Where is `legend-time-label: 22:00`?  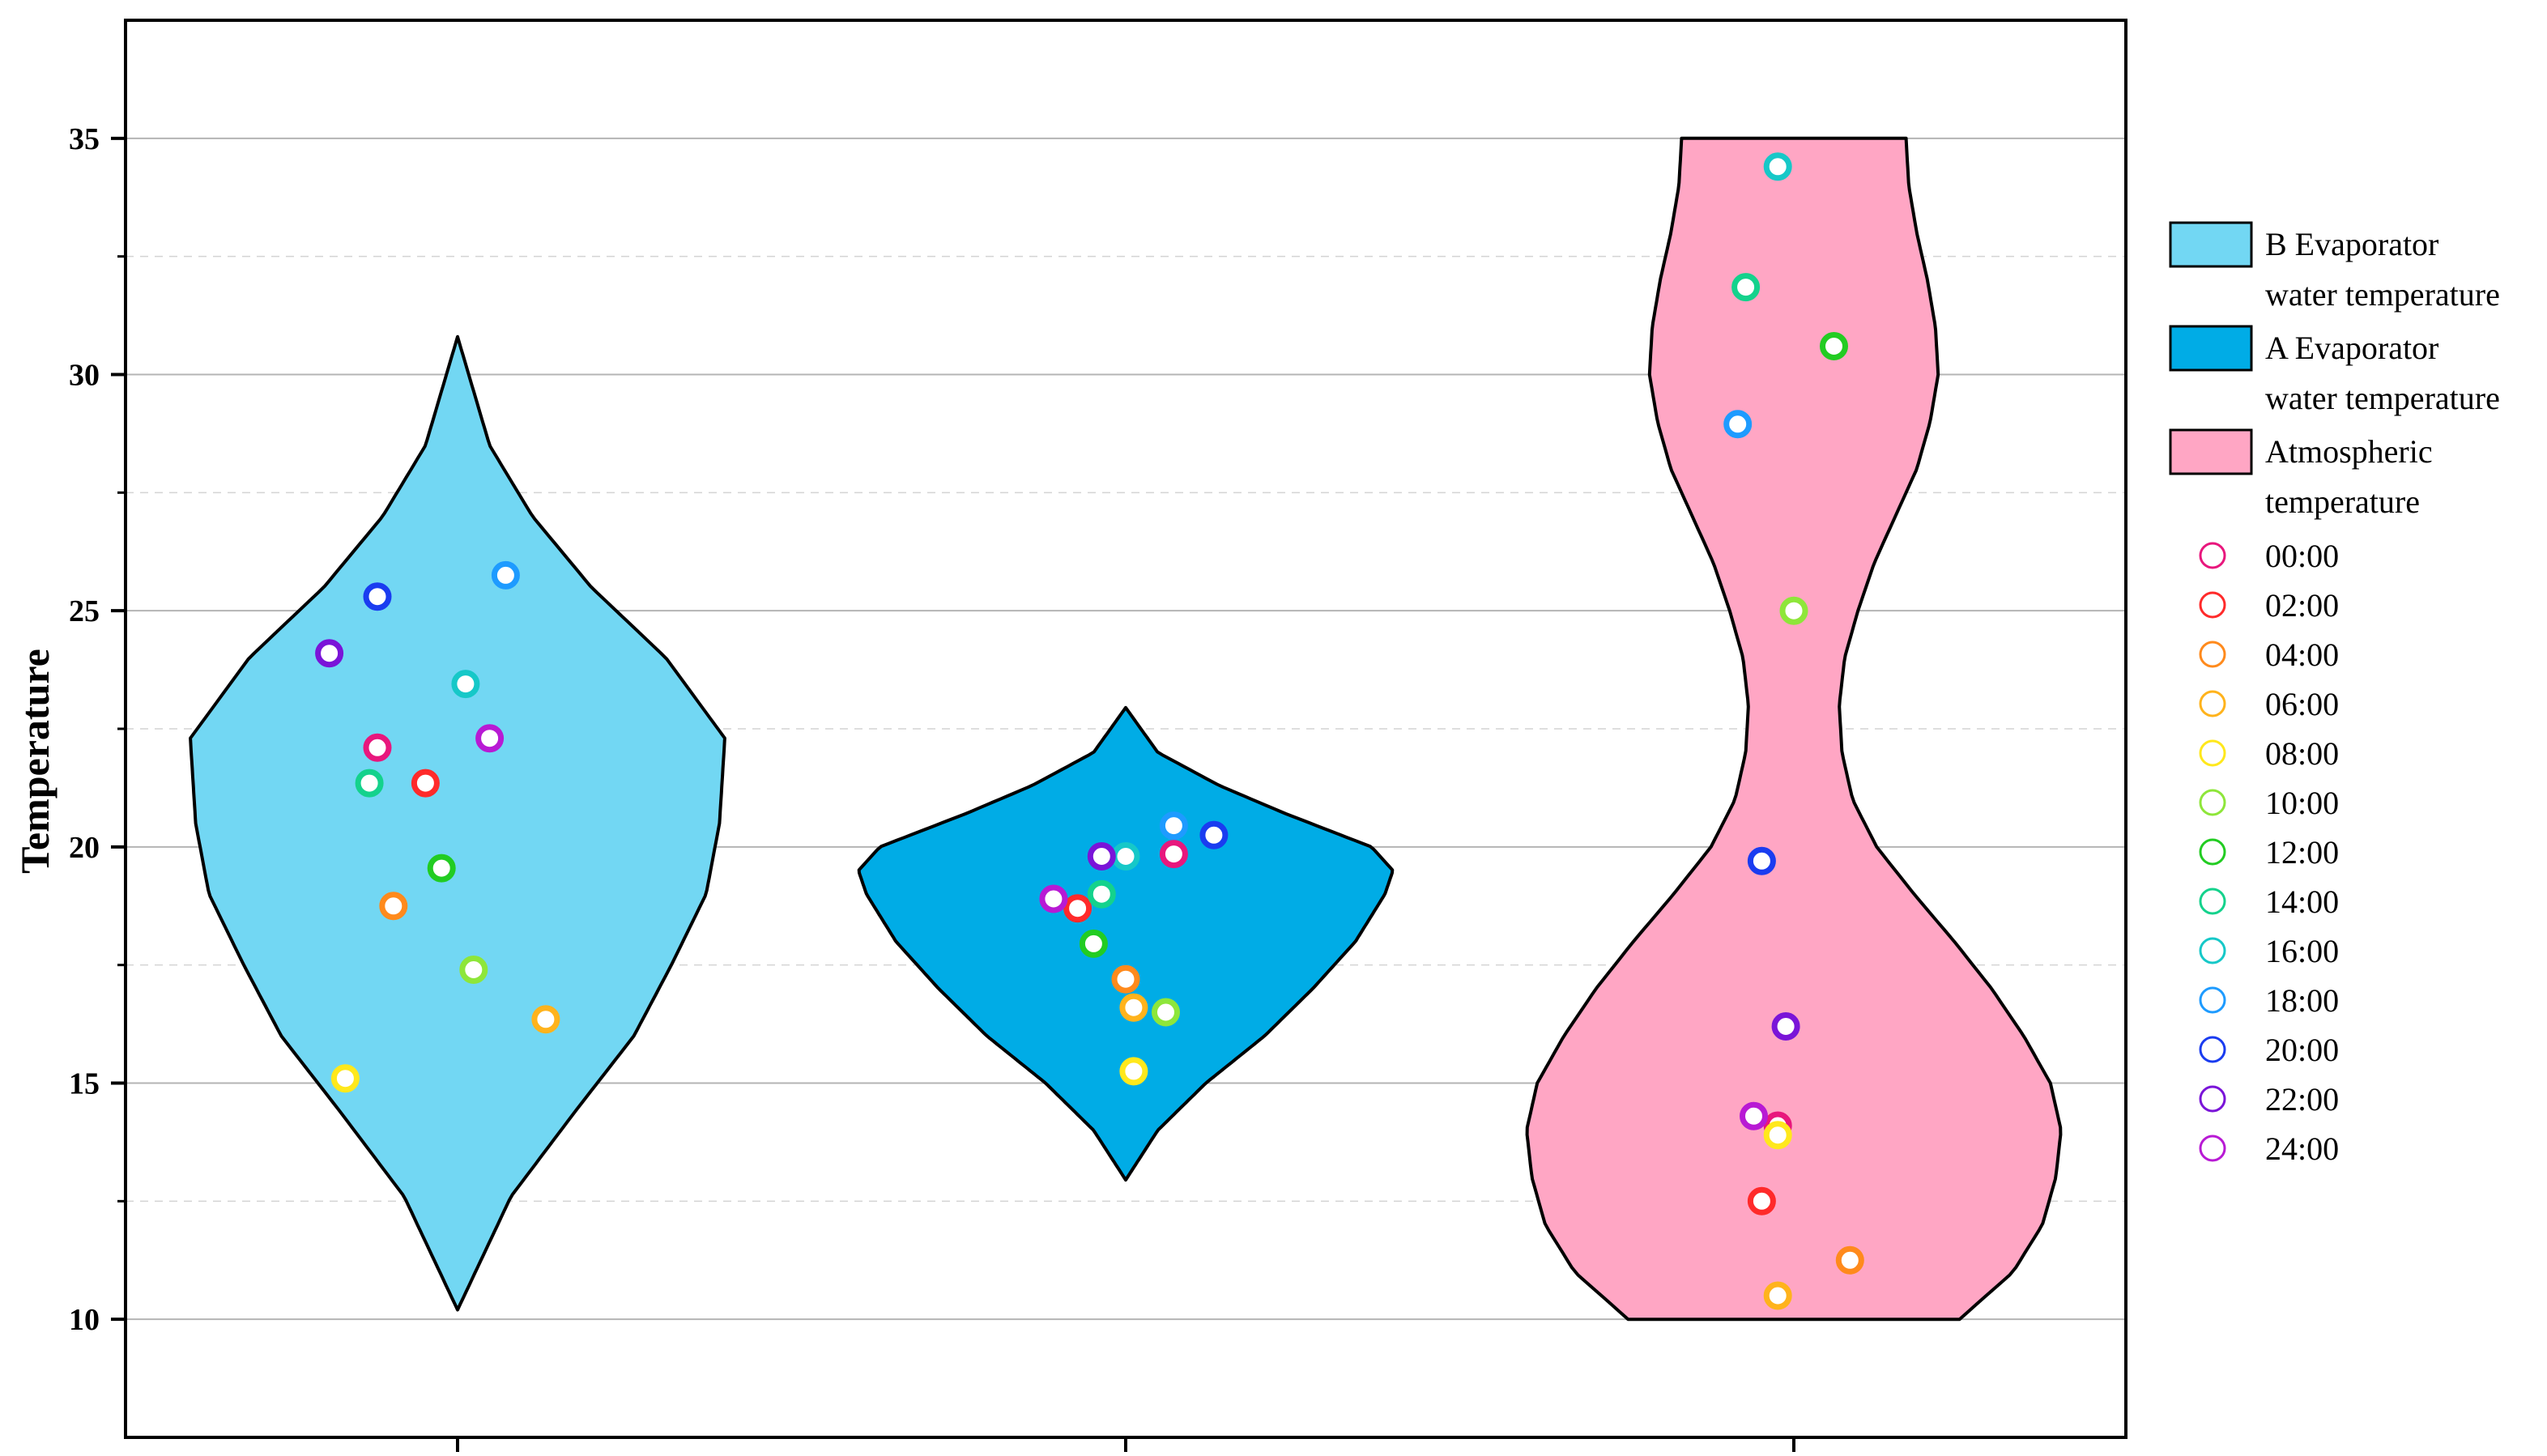 legend-time-label: 22:00 is located at coordinates (2302, 1099).